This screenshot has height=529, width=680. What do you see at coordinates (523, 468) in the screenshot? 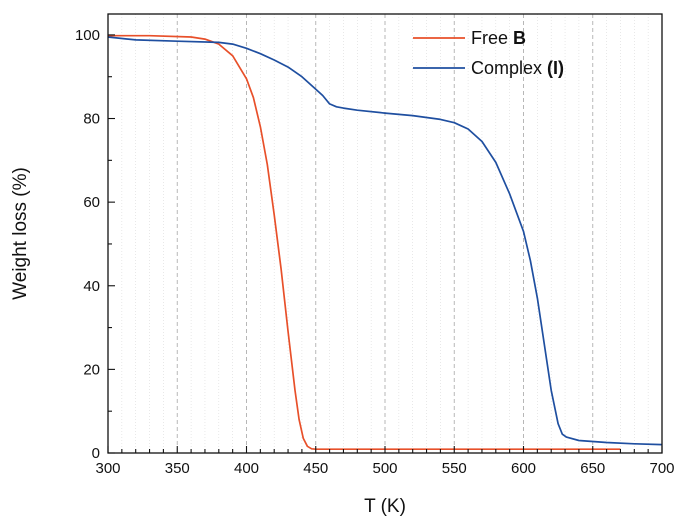
I see `x-tick-label: 600` at bounding box center [523, 468].